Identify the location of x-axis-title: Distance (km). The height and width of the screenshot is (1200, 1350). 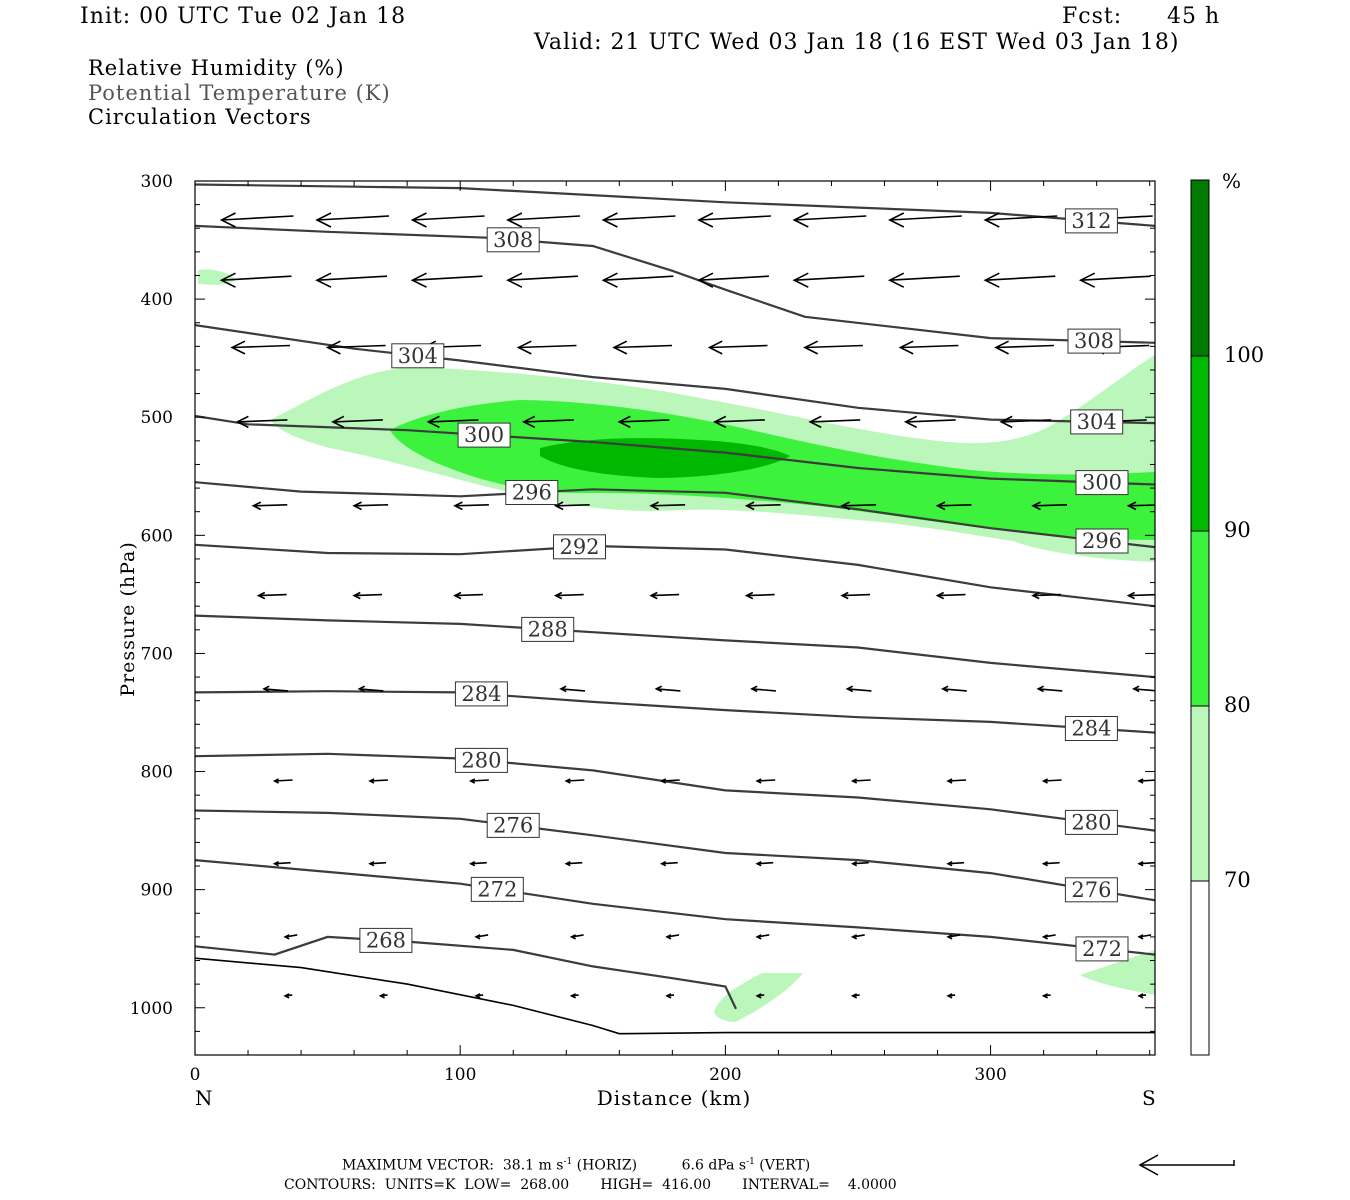
(674, 1098).